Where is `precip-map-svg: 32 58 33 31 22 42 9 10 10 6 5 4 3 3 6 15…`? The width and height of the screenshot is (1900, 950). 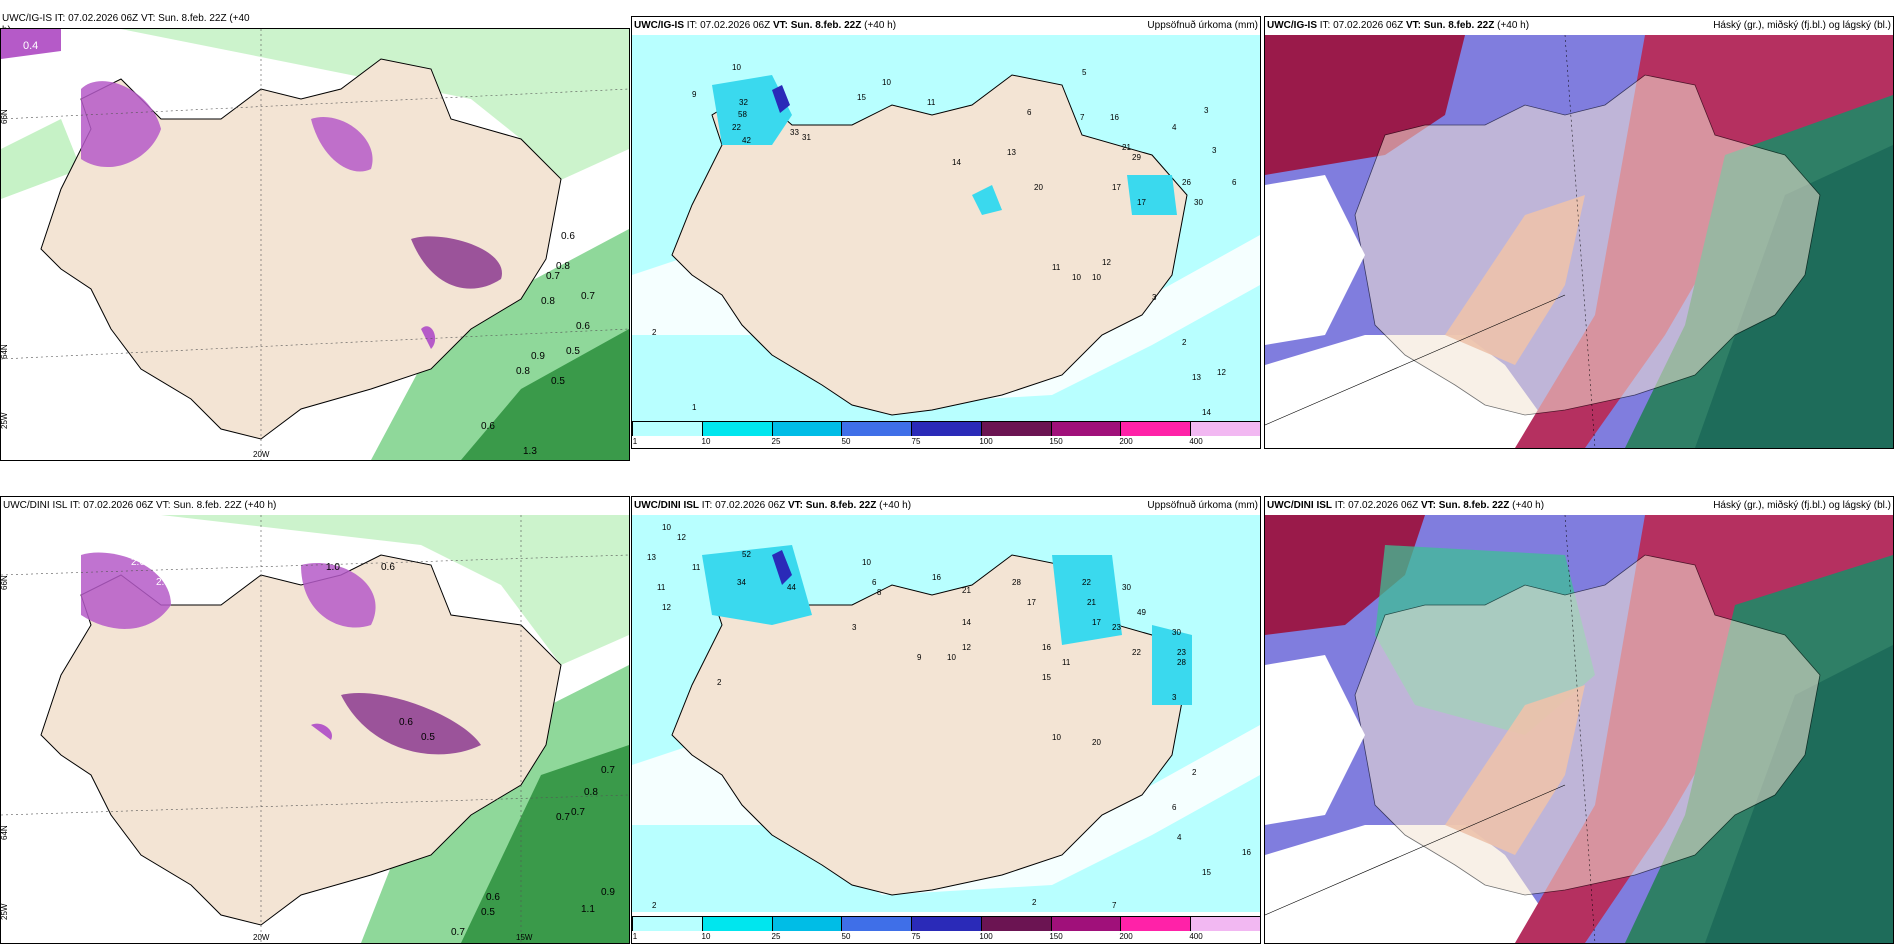 precip-map-svg: 32 58 33 31 22 42 9 10 10 6 5 4 3 3 6 15… is located at coordinates (946, 228).